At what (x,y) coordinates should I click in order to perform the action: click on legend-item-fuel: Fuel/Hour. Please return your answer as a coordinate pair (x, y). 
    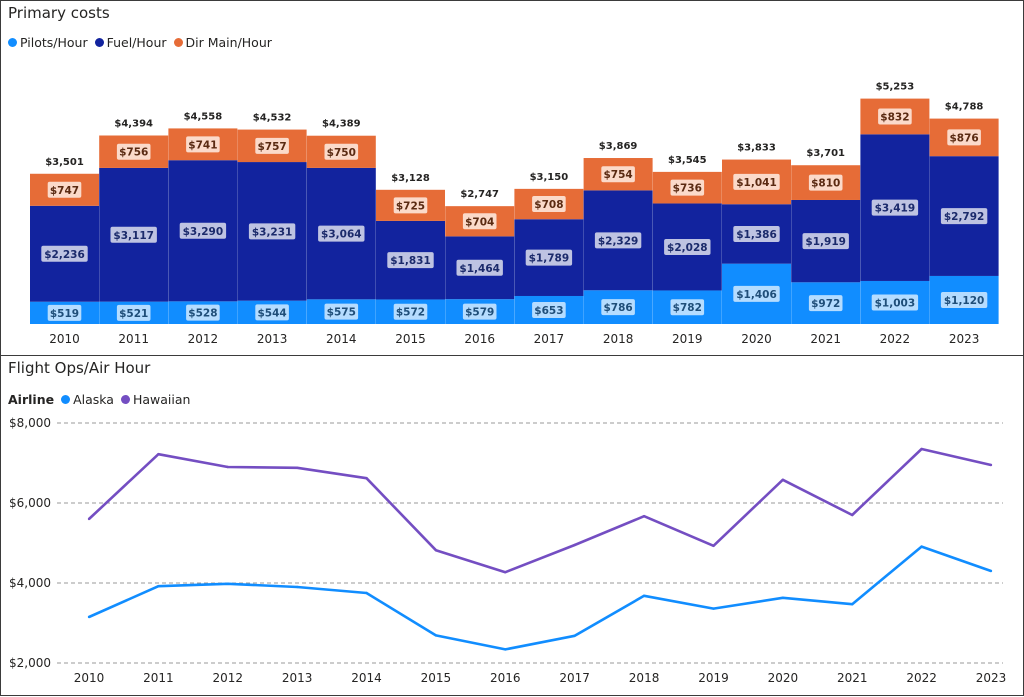
    Looking at the image, I should click on (130, 42).